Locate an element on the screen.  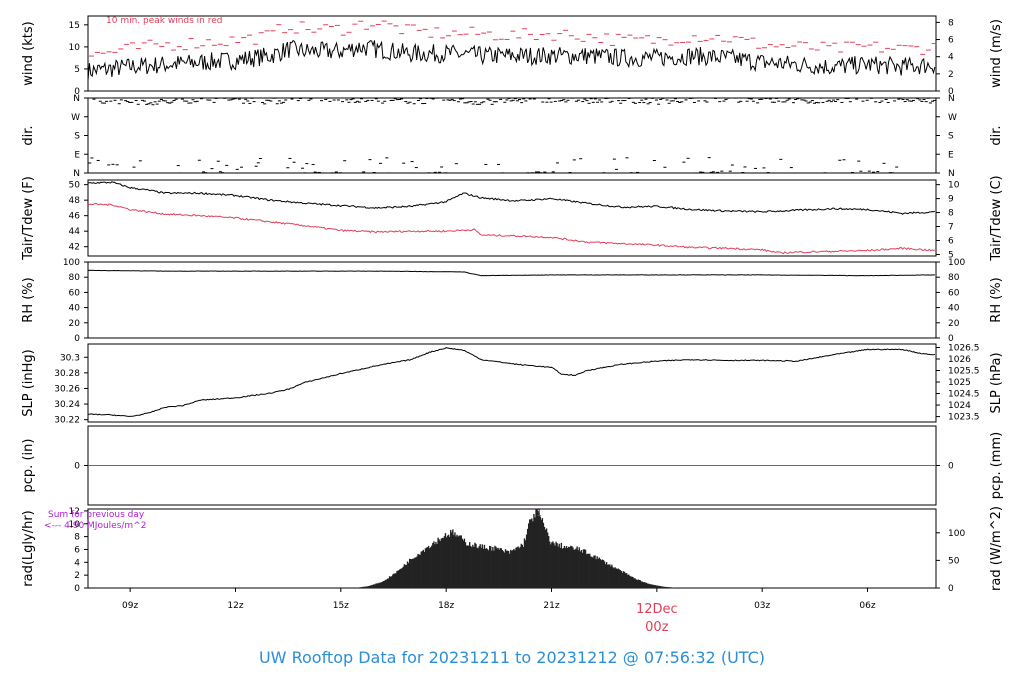
temp-frame is located at coordinates (512, 218).